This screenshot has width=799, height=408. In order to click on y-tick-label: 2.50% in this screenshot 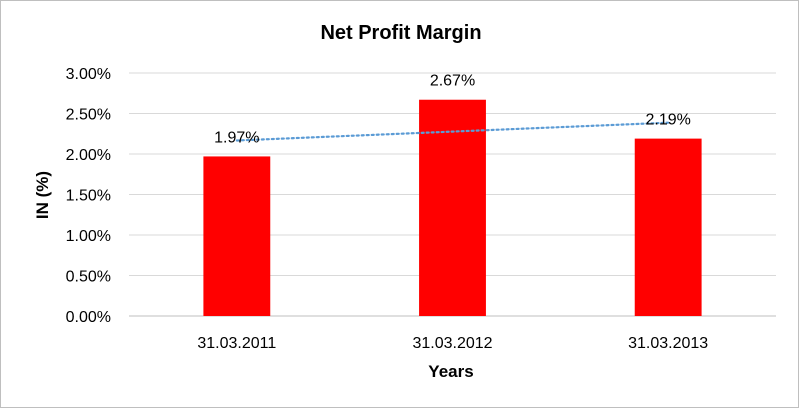, I will do `click(88, 115)`.